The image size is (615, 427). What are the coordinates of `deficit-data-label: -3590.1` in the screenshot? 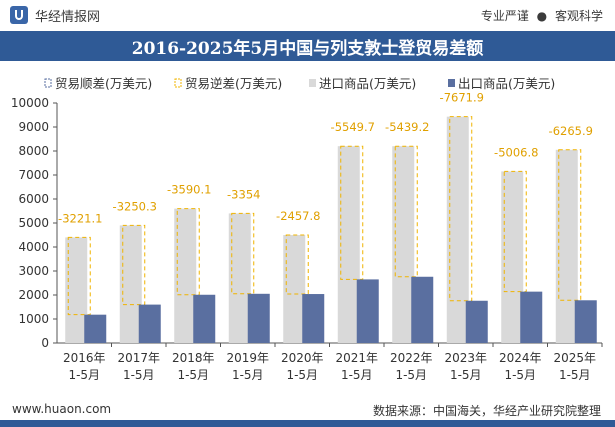 It's located at (189, 190).